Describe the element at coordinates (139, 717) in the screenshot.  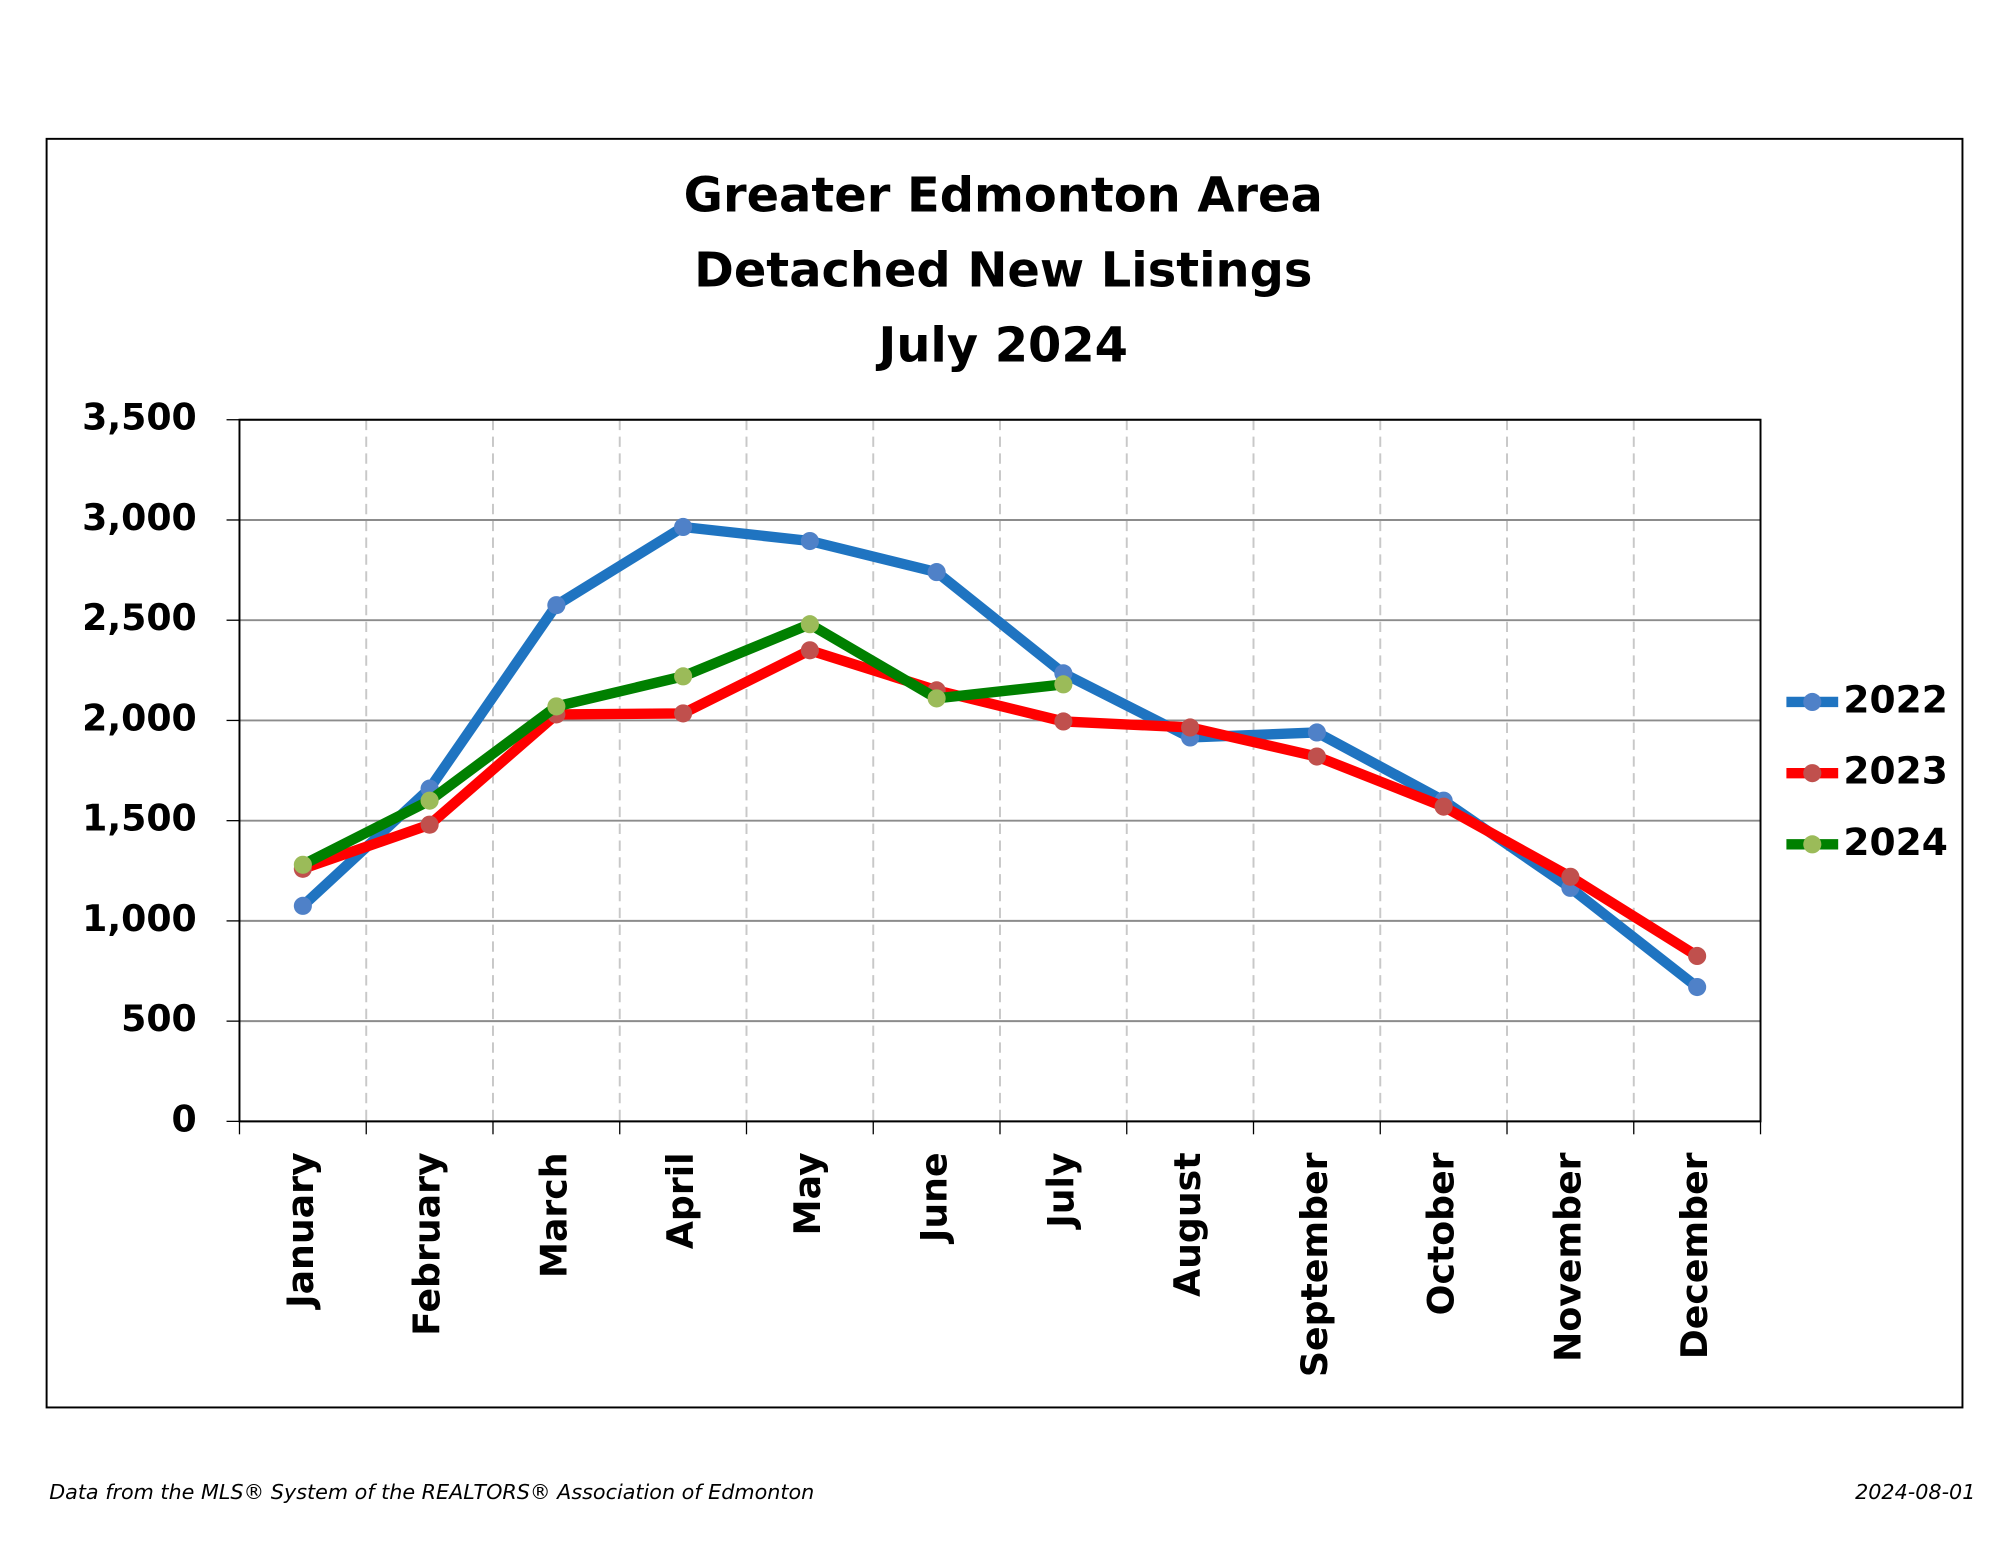
I see `y-tick-label: 2,000` at that location.